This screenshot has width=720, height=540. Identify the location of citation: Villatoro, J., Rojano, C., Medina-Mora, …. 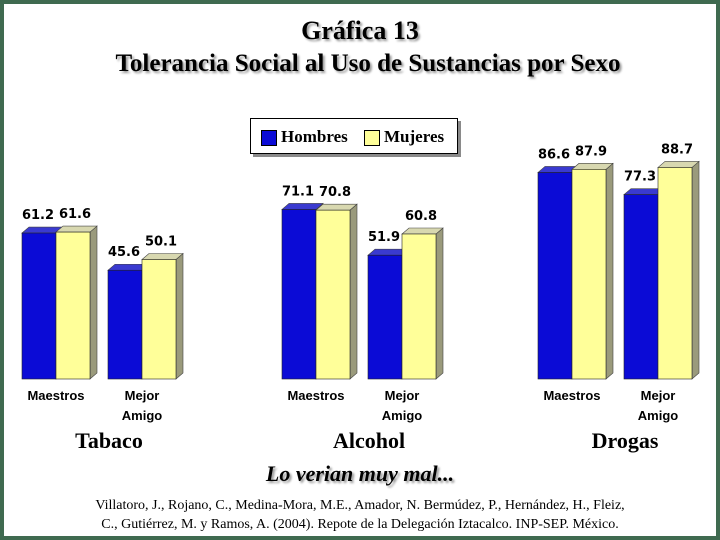
(360, 515).